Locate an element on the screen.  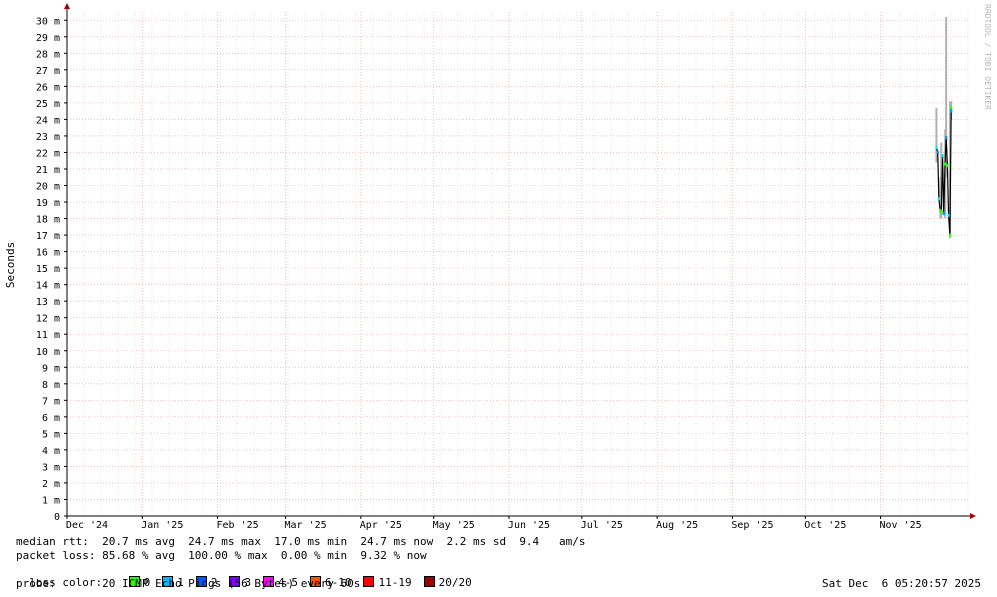
x-tick-label: Jul '25 is located at coordinates (602, 525).